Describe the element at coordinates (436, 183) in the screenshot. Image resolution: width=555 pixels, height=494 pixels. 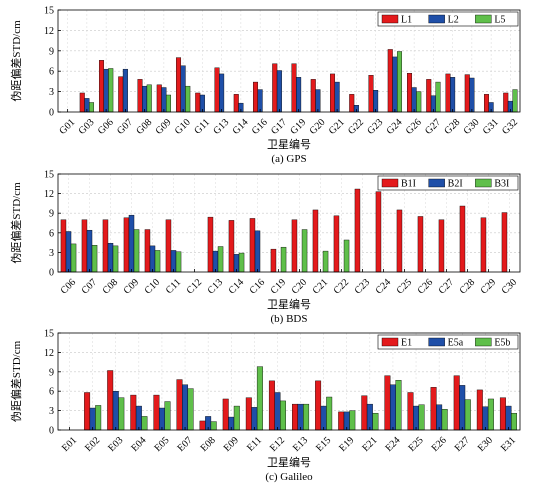
I see `legend-swatch-B2I` at that location.